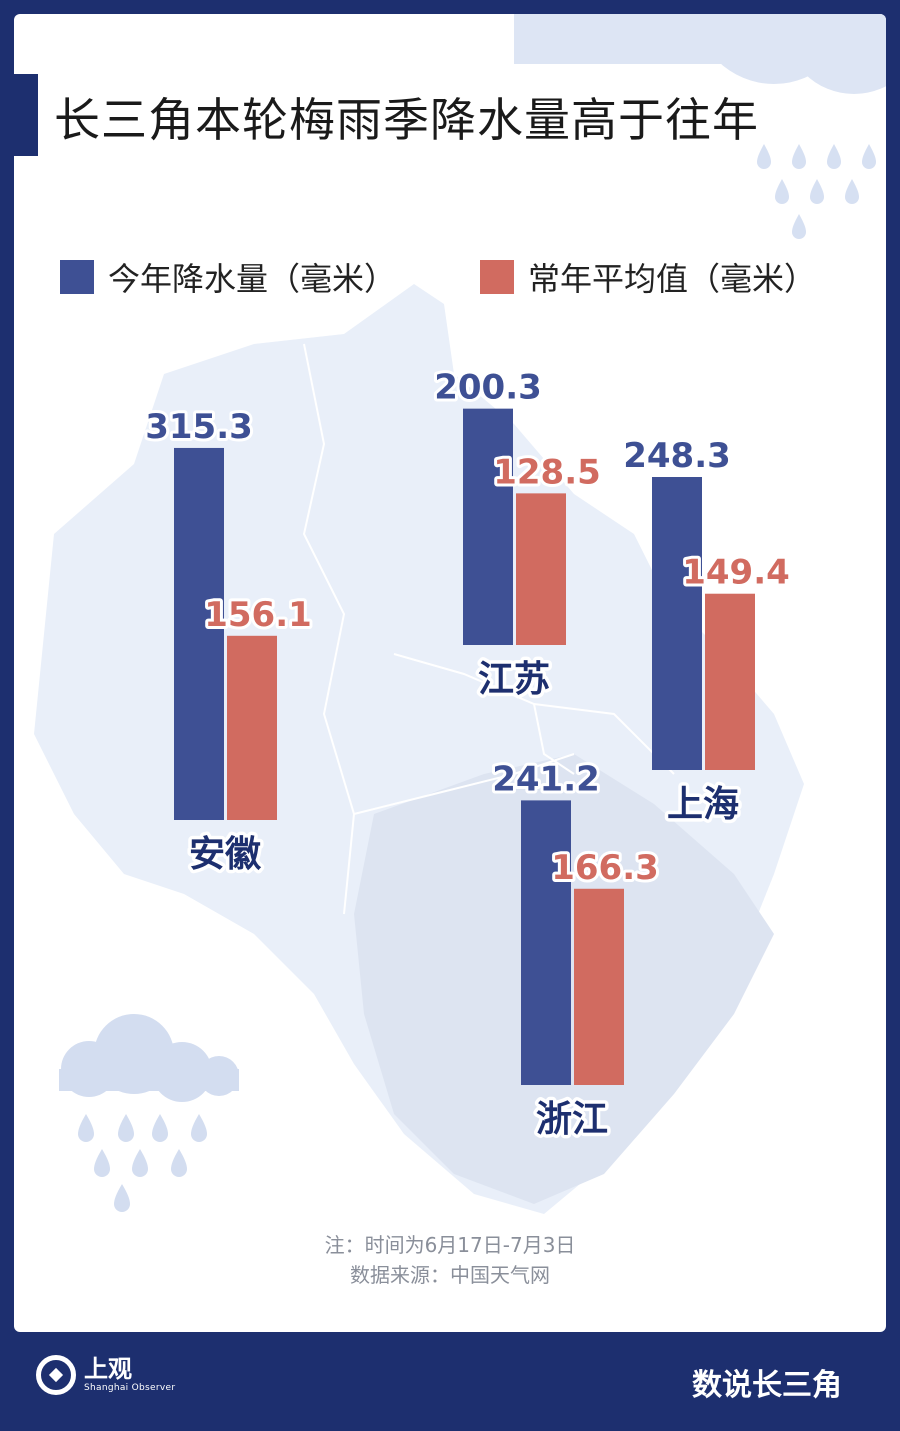  What do you see at coordinates (514, 679) in the screenshot?
I see `category-label-jiangsu: 江苏` at bounding box center [514, 679].